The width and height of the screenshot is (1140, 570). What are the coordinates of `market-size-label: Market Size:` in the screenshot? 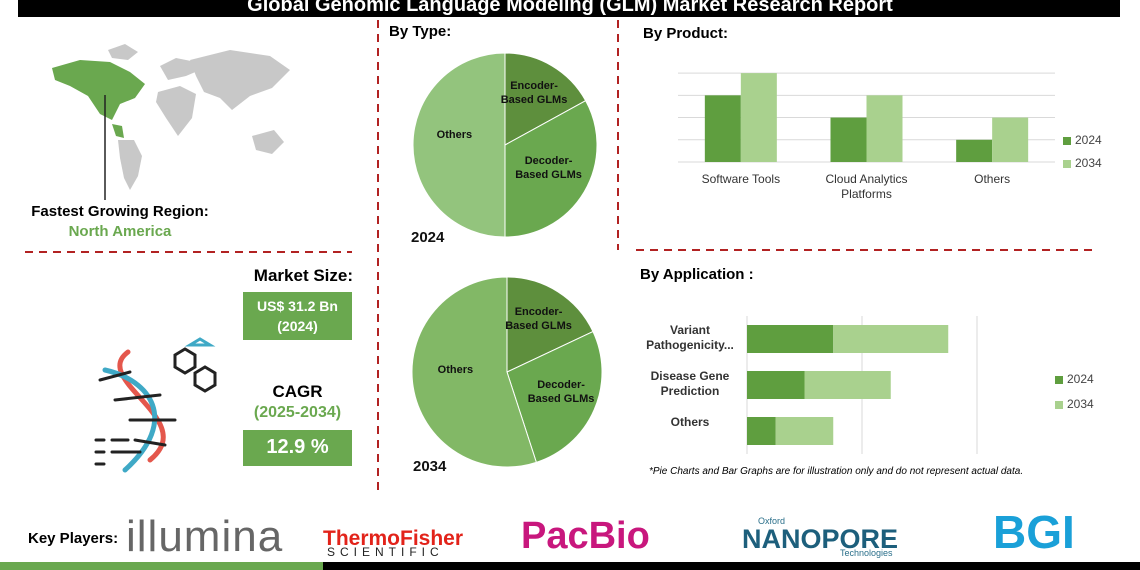 It's located at (303, 275).